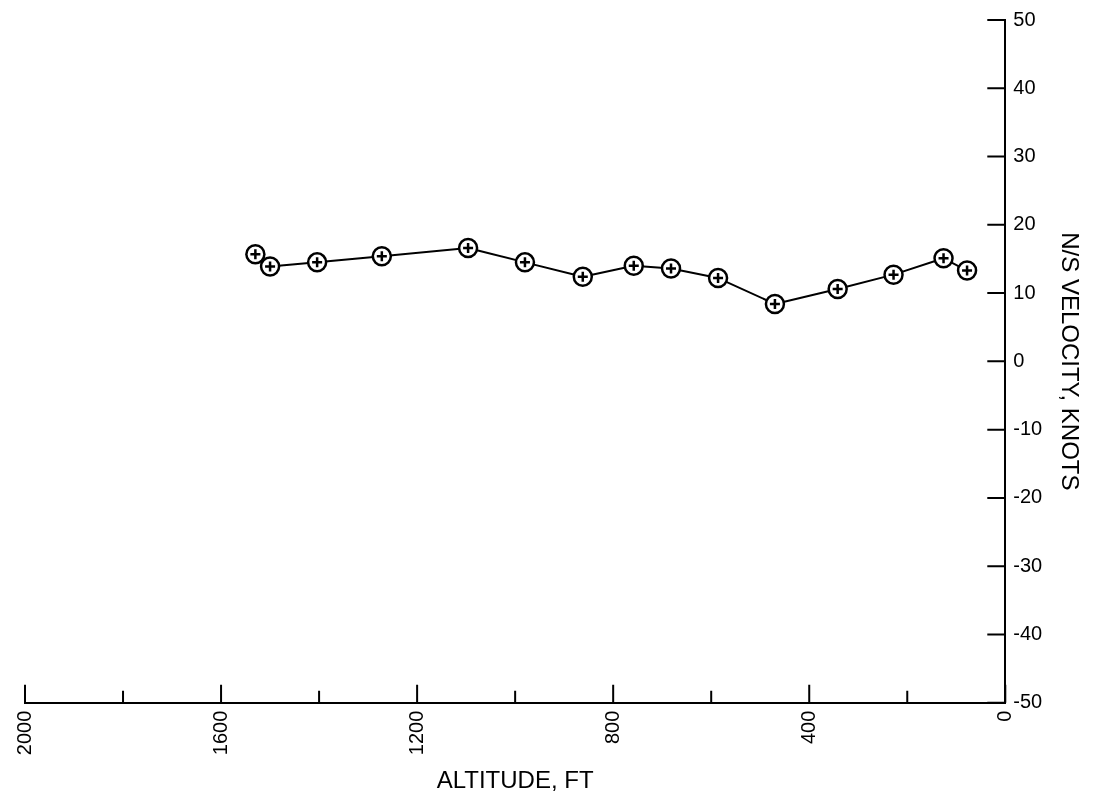 The height and width of the screenshot is (810, 1097). What do you see at coordinates (23, 733) in the screenshot?
I see `x-tick-label: 2000` at bounding box center [23, 733].